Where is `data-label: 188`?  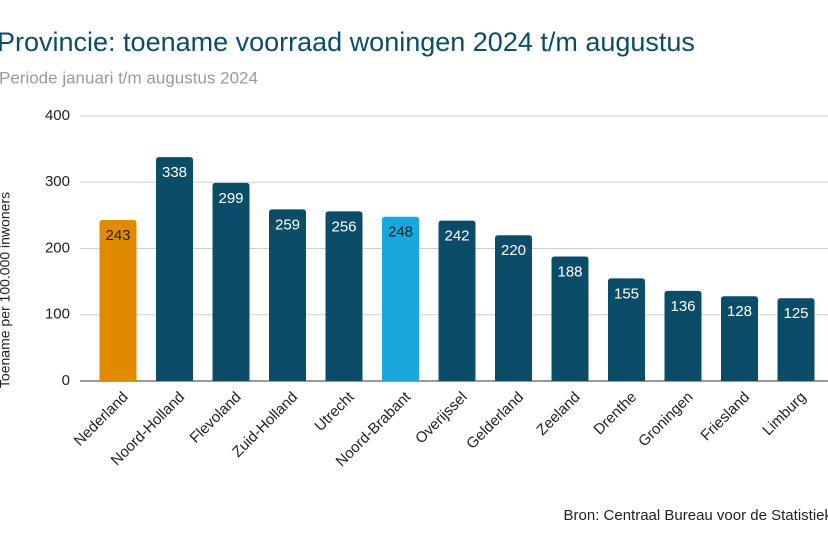
data-label: 188 is located at coordinates (569, 271).